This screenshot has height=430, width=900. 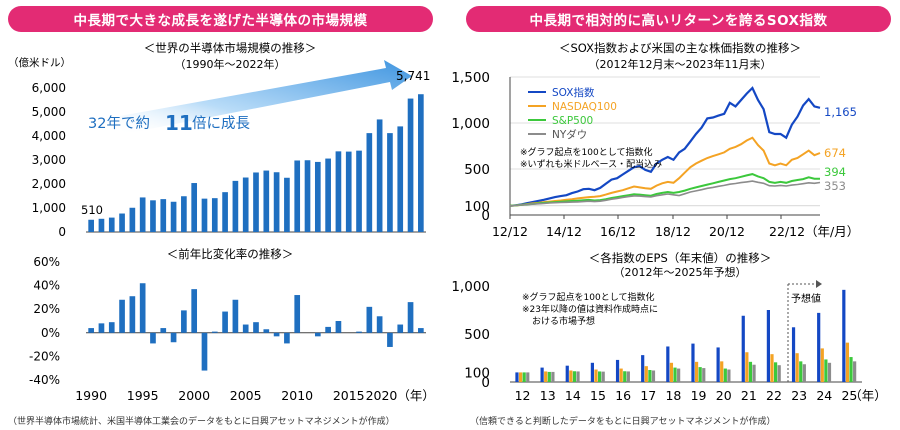 I want to click on growth-rate-ytick: 60%, so click(x=46, y=262).